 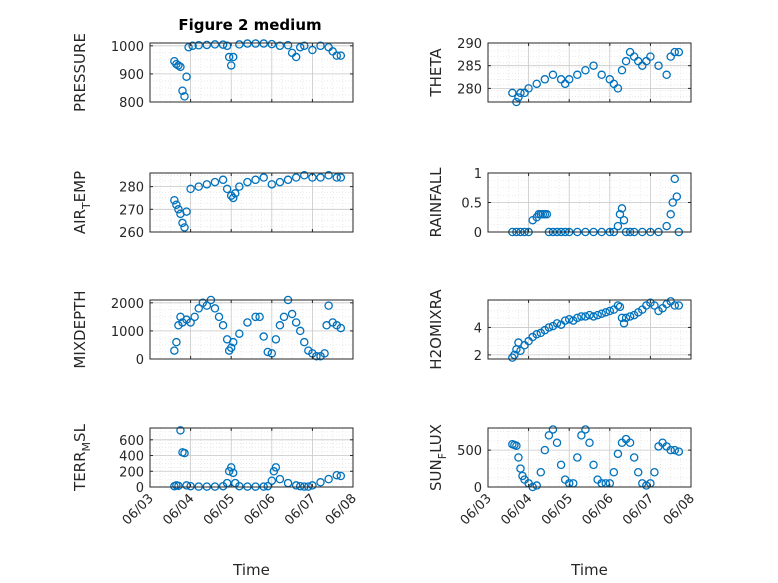 I want to click on ytick-label: 290, so click(x=469, y=44).